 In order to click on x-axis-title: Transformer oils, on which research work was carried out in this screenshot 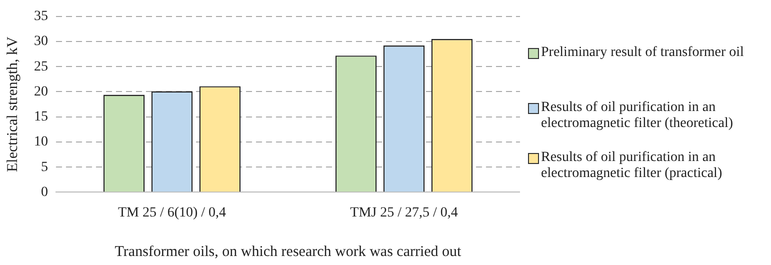, I will do `click(288, 252)`.